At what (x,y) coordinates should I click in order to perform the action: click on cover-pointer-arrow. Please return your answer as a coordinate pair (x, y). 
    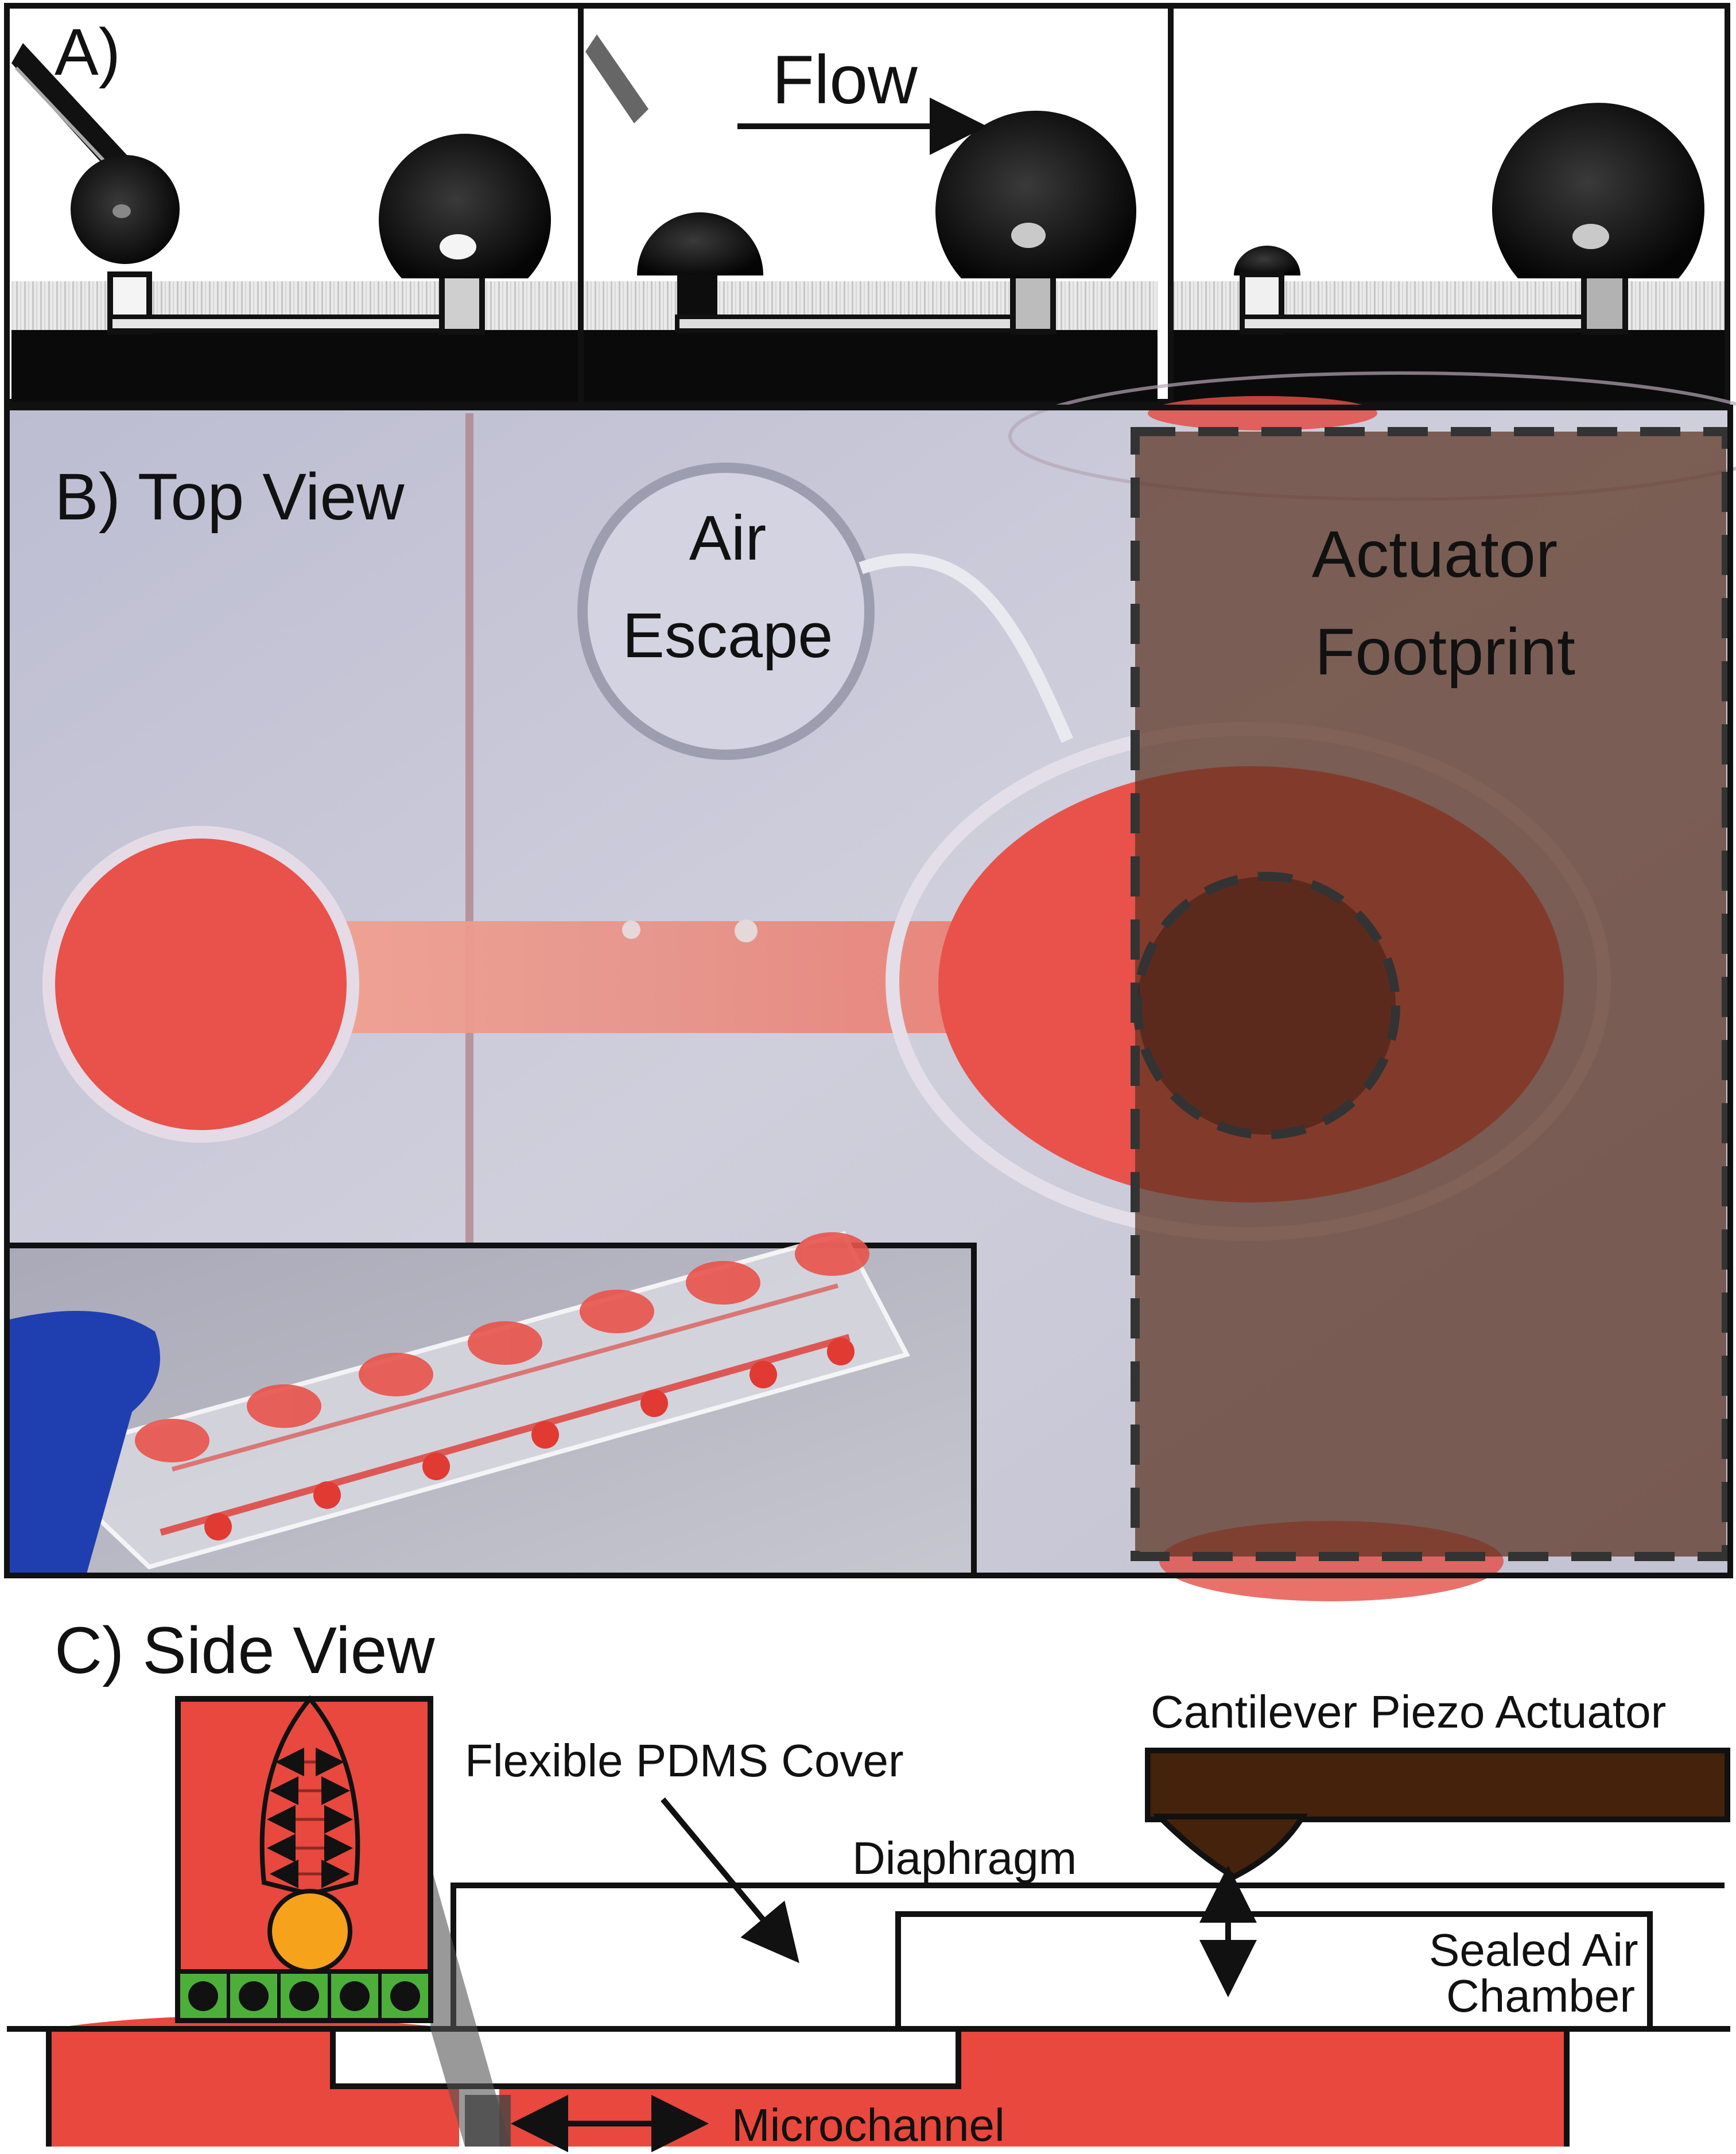
    Looking at the image, I should click on (730, 1880).